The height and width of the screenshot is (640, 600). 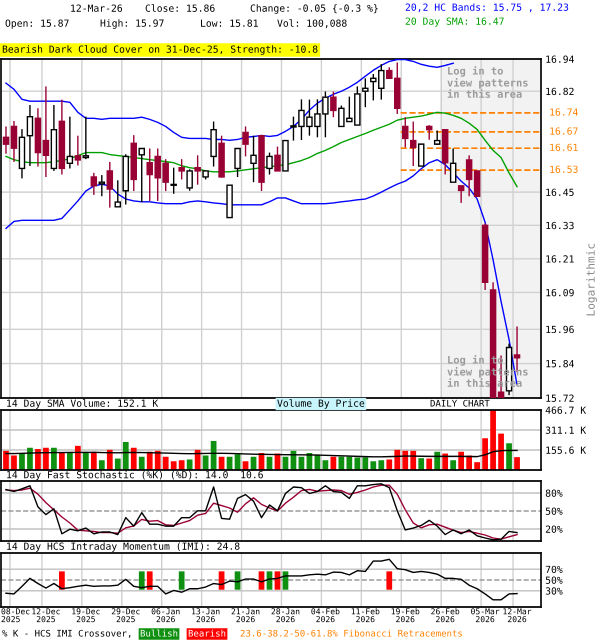 I want to click on y-tick-label: 20%, so click(x=554, y=529).